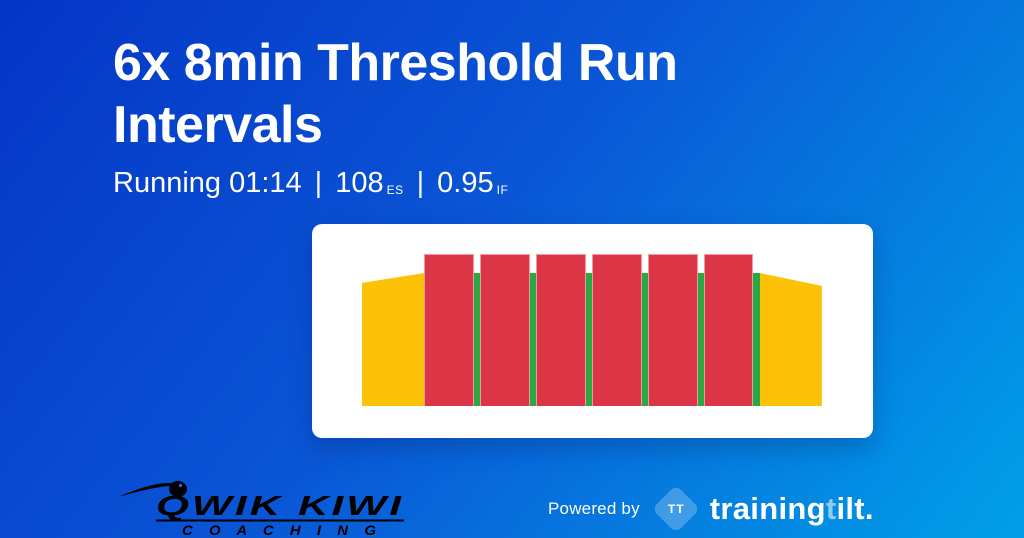 The image size is (1024, 538). What do you see at coordinates (465, 182) in the screenshot?
I see `intensity-factor-value: 0.95` at bounding box center [465, 182].